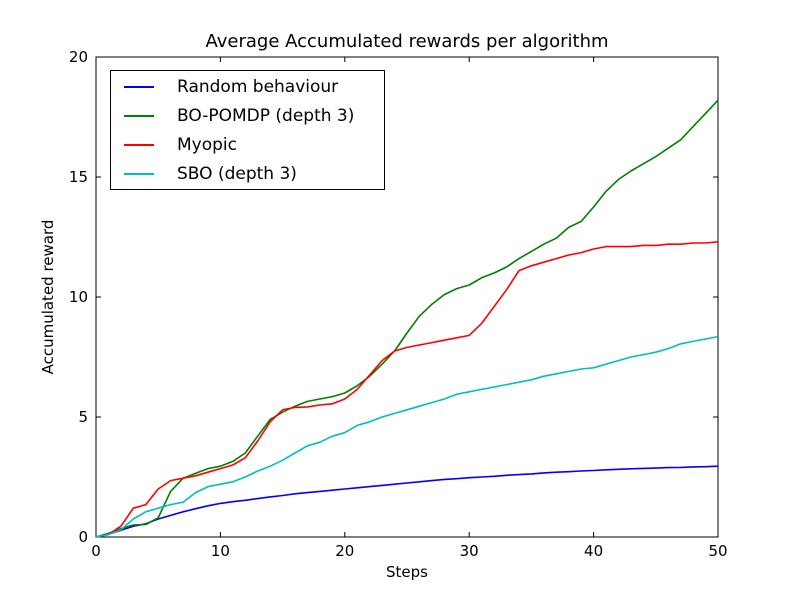 The image size is (800, 600). Describe the element at coordinates (78, 177) in the screenshot. I see `y-tick-label: 15` at that location.